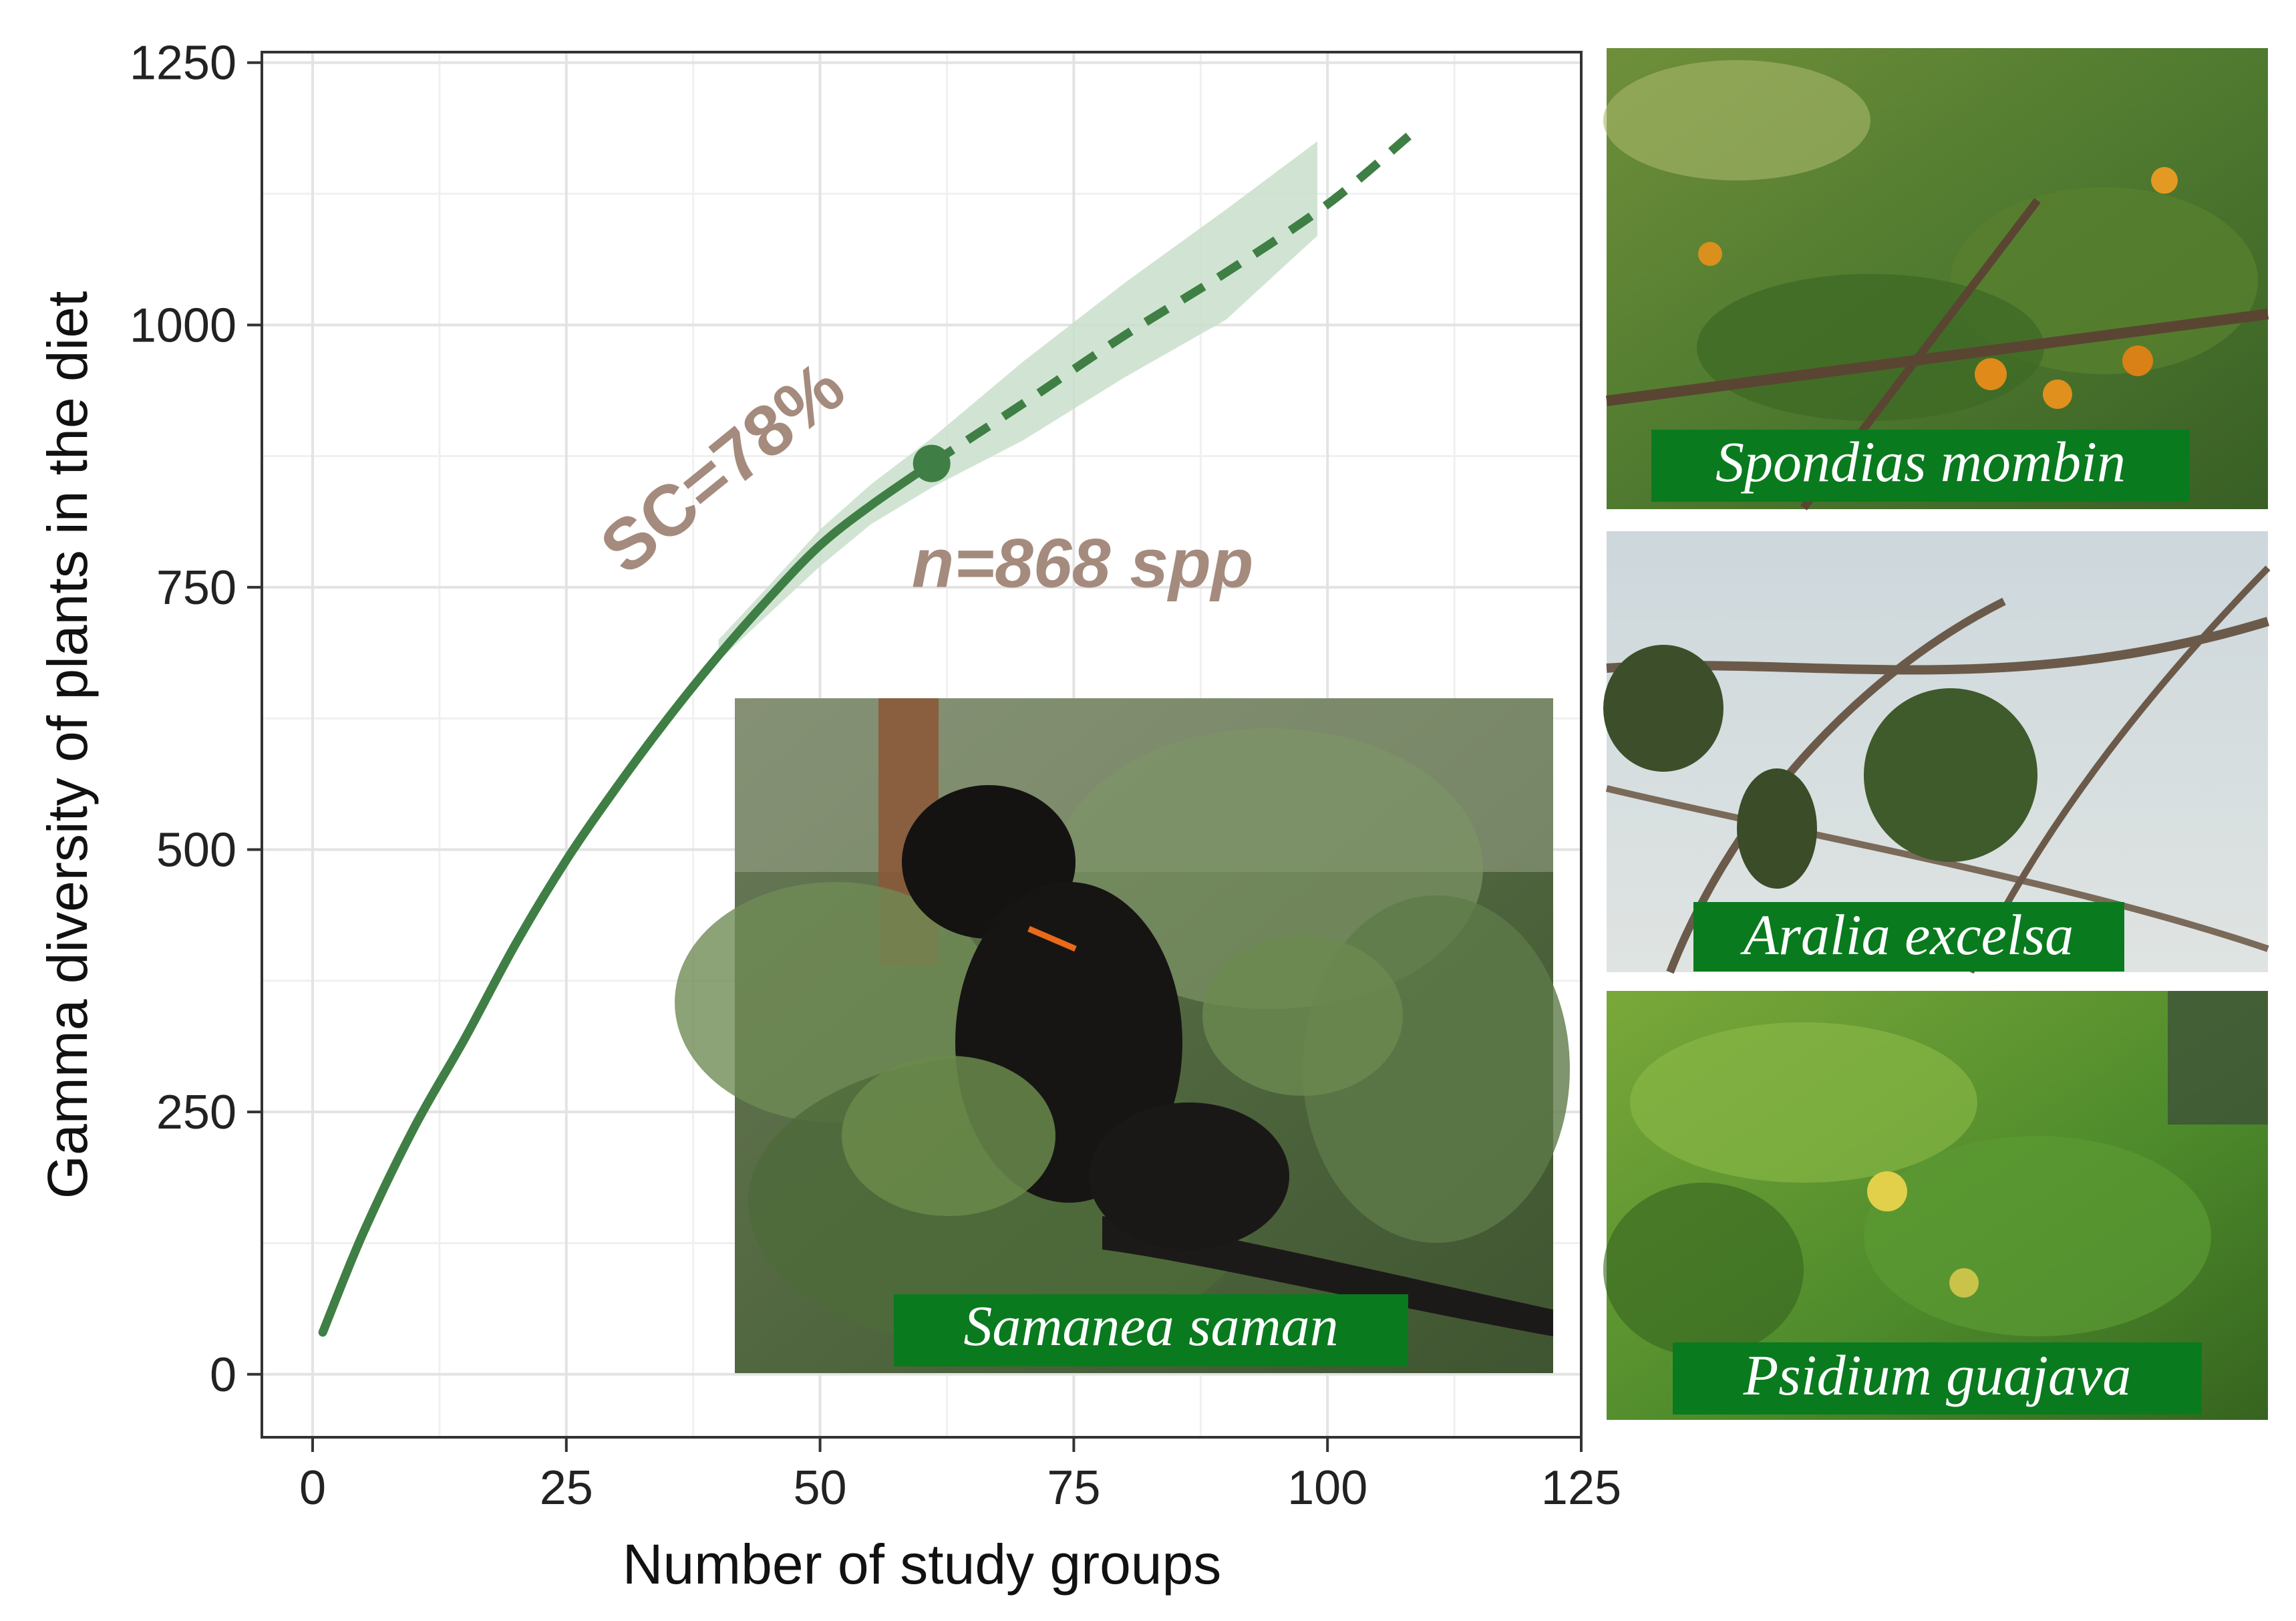 This screenshot has height=1621, width=2296. I want to click on photo-label-aralia: Aralia excelsa, so click(1907, 935).